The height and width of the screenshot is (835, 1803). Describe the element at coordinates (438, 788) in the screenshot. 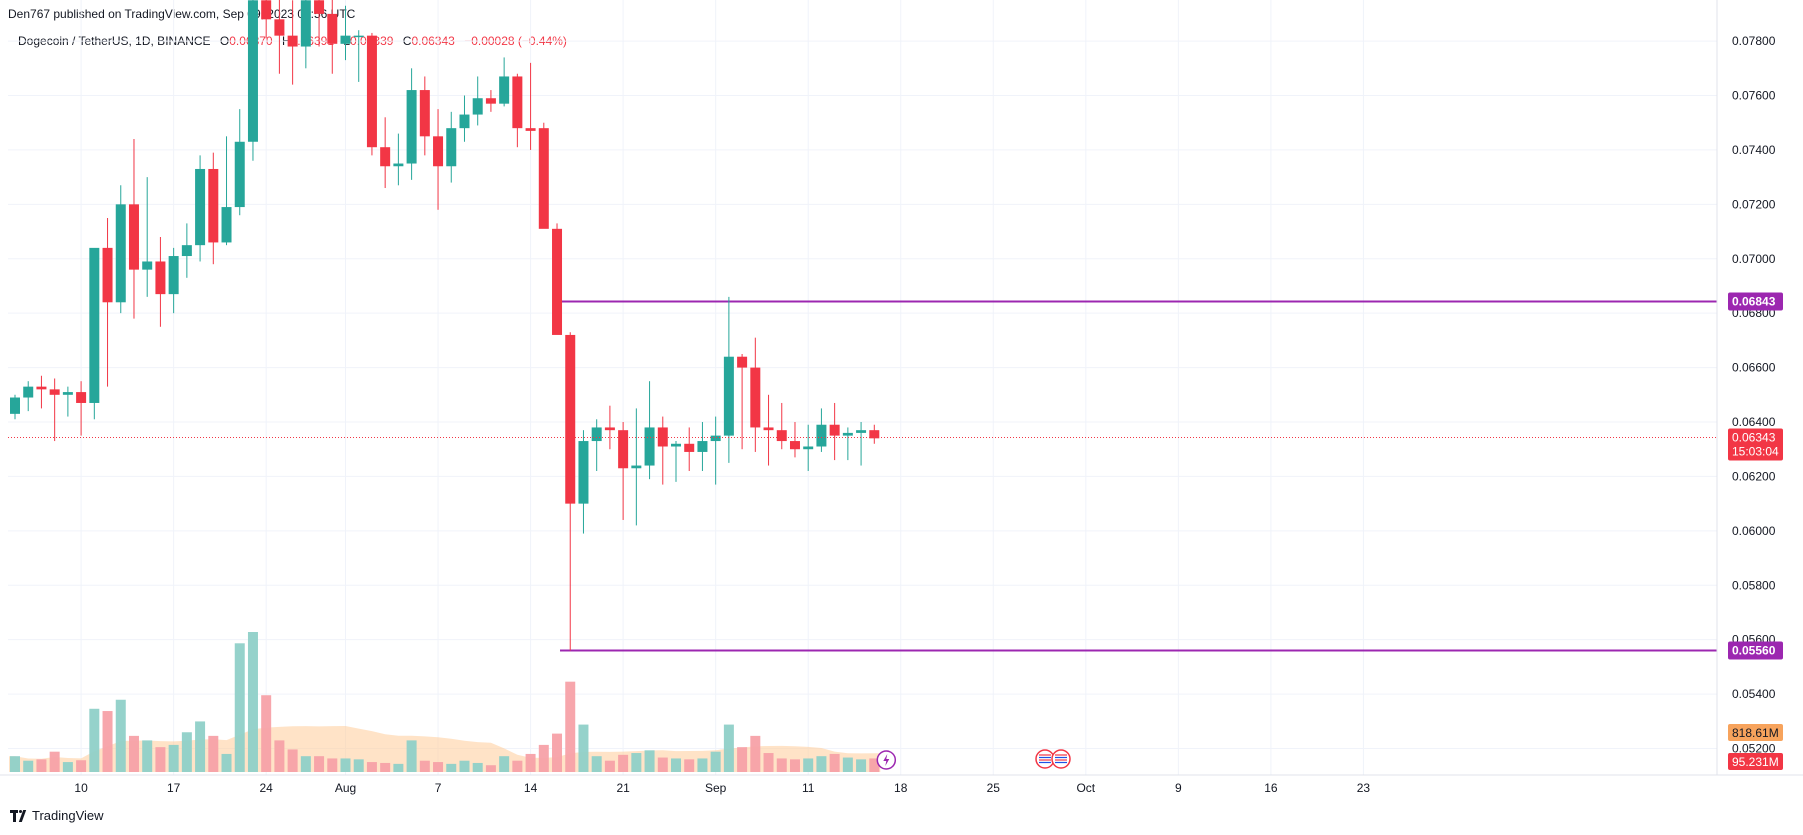

I see `time-tick-label: 7` at that location.